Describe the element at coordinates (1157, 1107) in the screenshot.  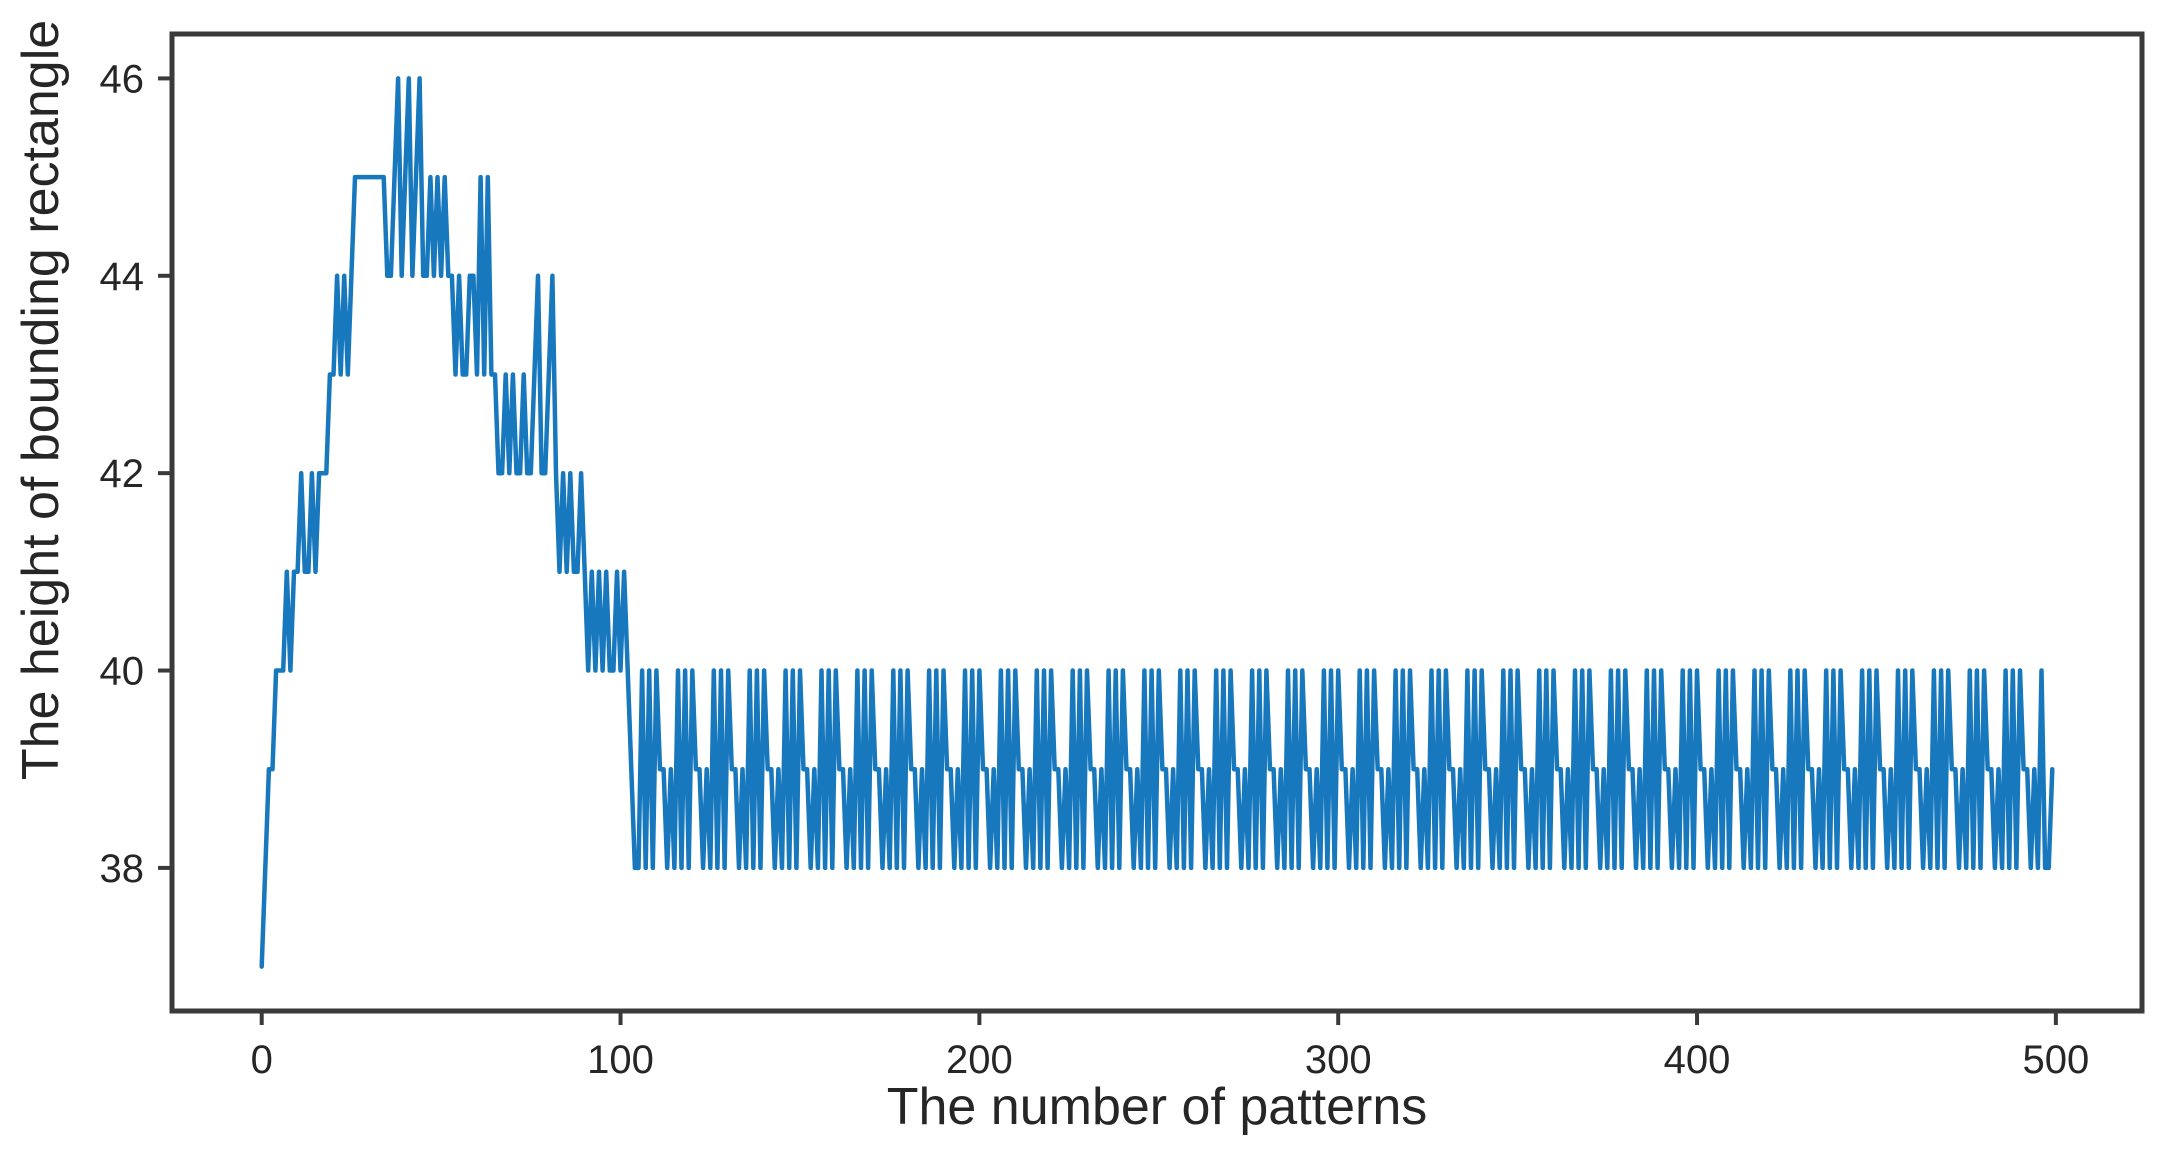
I see `x-axis-label: The number of patterns` at that location.